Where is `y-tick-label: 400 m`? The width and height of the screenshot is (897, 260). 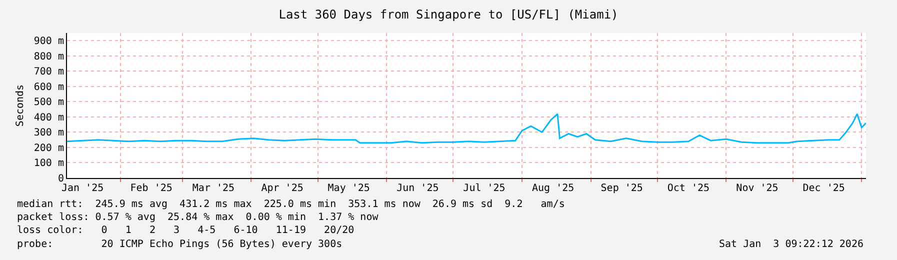
y-tick-label: 400 m is located at coordinates (49, 118).